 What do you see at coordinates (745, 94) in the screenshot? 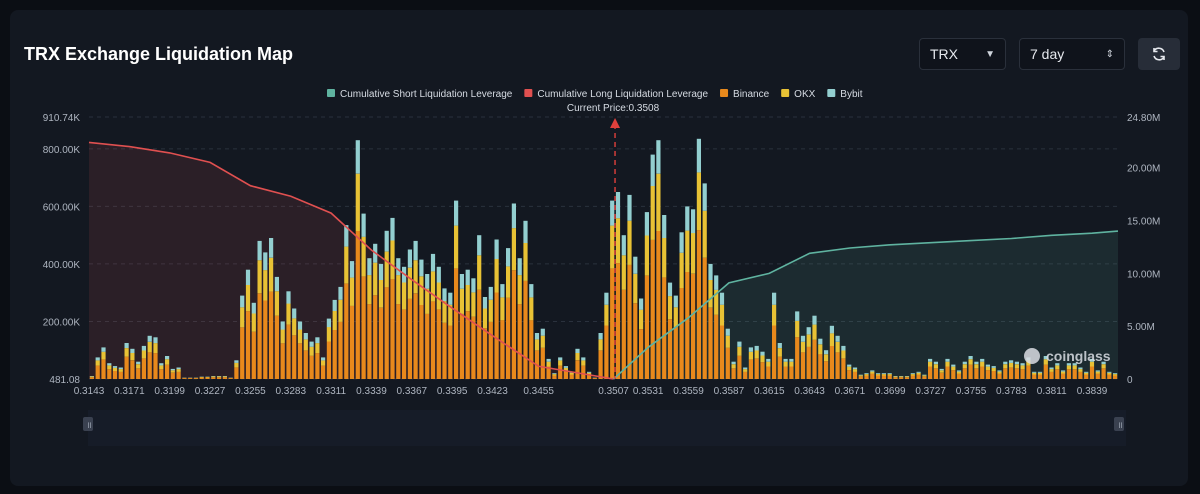
I see `legend-item: Binance` at bounding box center [745, 94].